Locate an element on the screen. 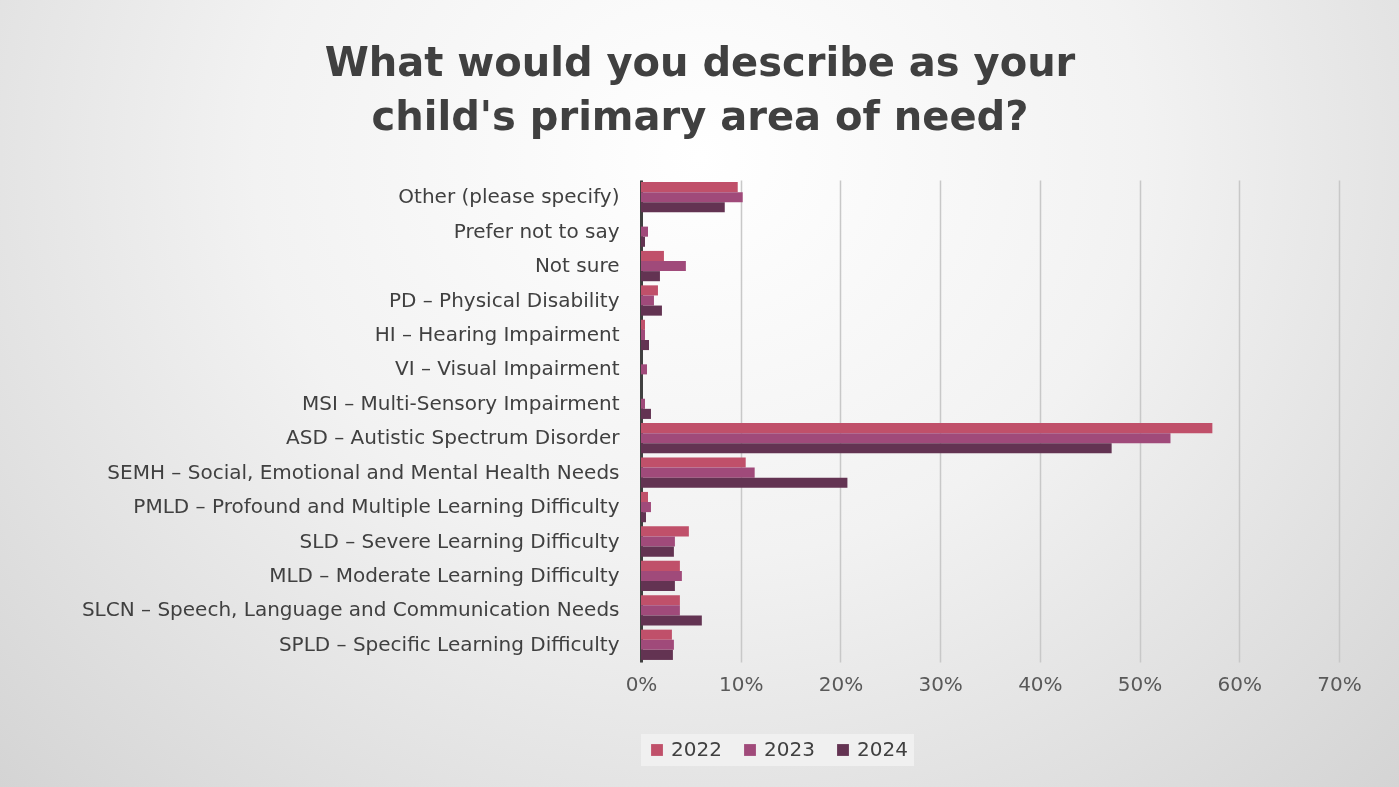  x-tick-label: 30% is located at coordinates (940, 683).